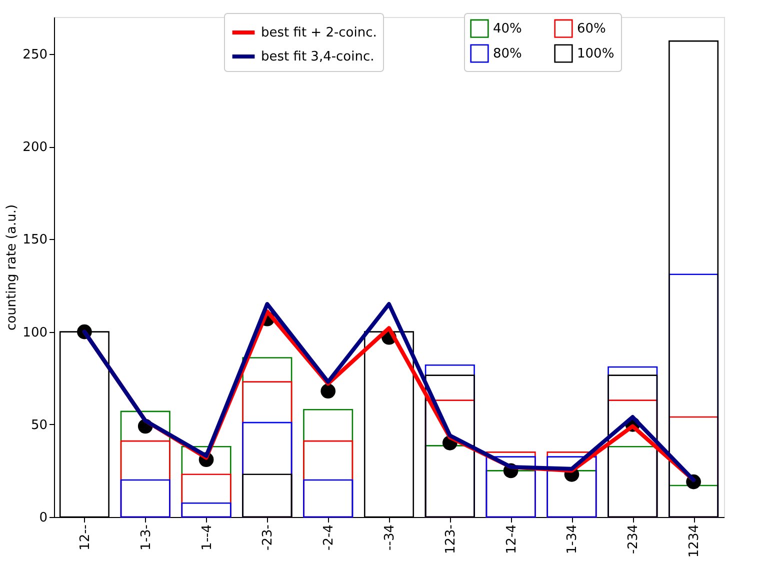 This screenshot has height=580, width=767. Describe the element at coordinates (268, 537) in the screenshot. I see `x-tick-label: -23-` at that location.